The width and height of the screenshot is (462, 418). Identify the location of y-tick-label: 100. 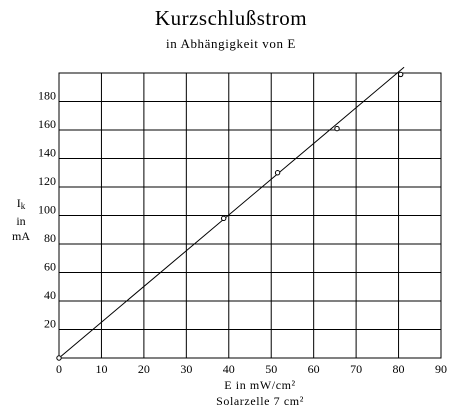
(47, 210).